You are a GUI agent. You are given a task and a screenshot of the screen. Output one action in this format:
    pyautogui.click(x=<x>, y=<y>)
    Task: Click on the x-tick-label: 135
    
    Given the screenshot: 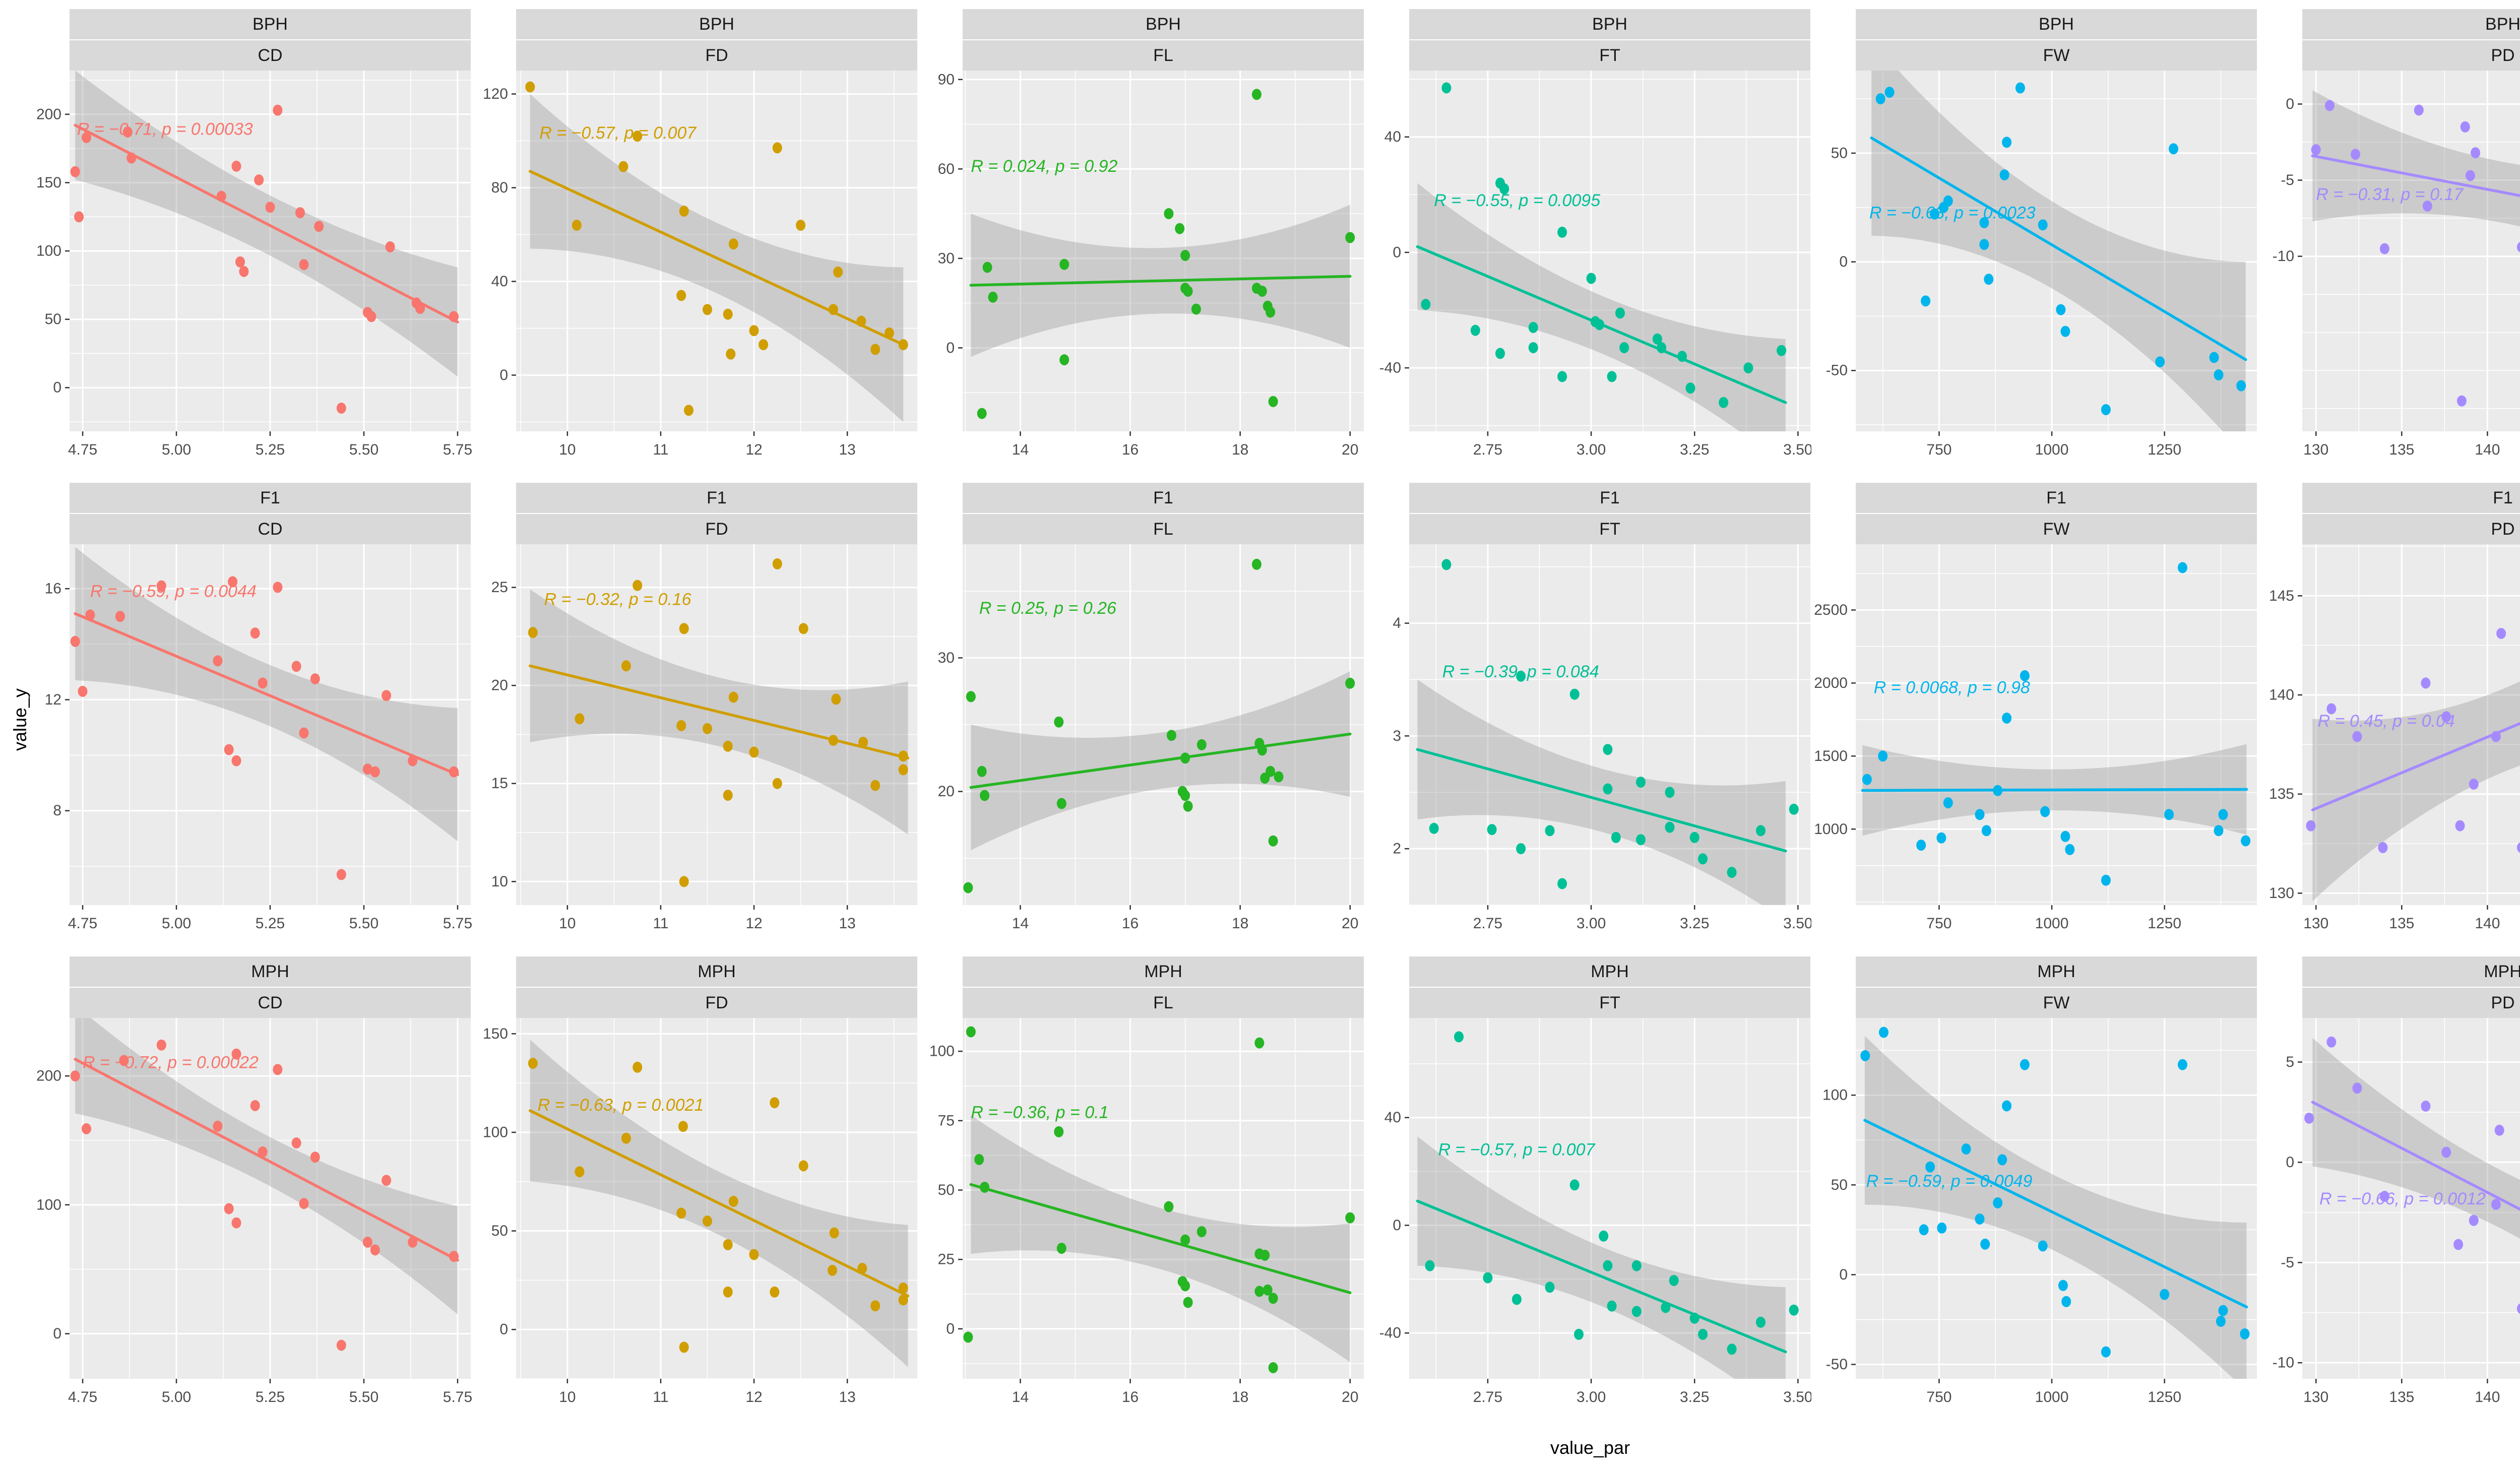 What is the action you would take?
    pyautogui.click(x=2401, y=1397)
    